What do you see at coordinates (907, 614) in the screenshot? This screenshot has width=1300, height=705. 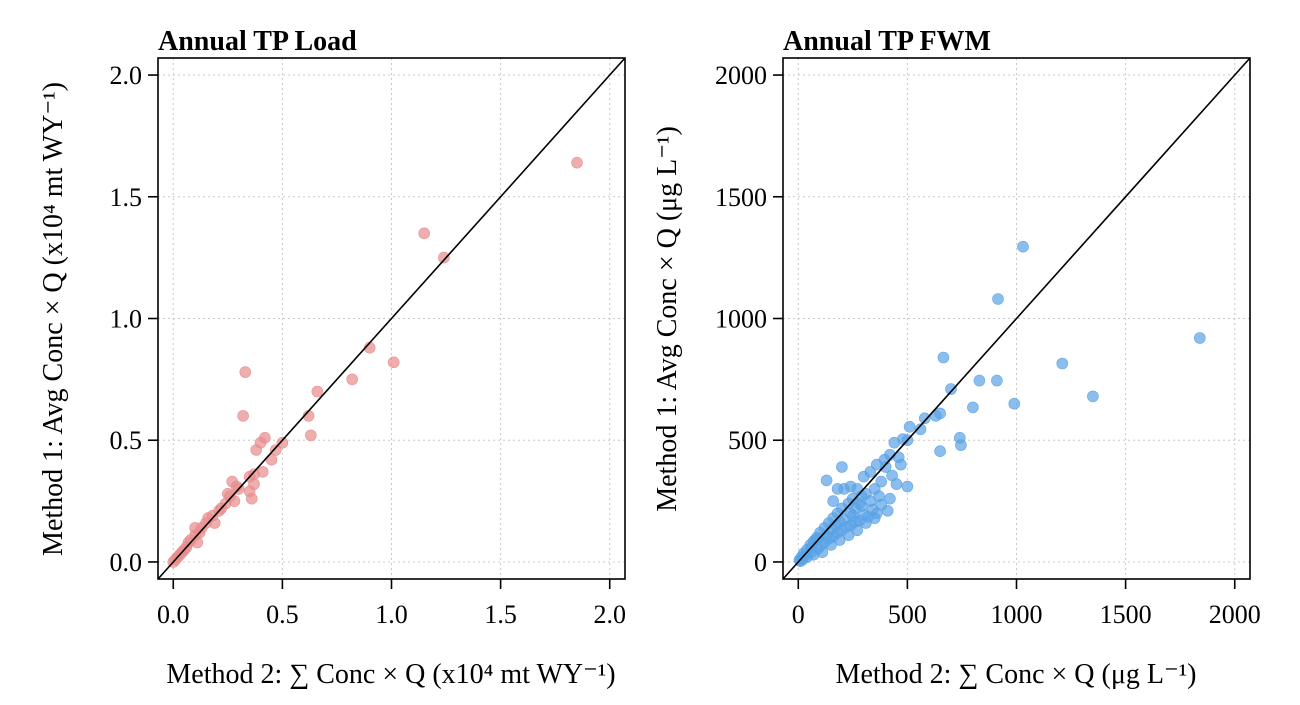 I see `x-tick-label: 500` at bounding box center [907, 614].